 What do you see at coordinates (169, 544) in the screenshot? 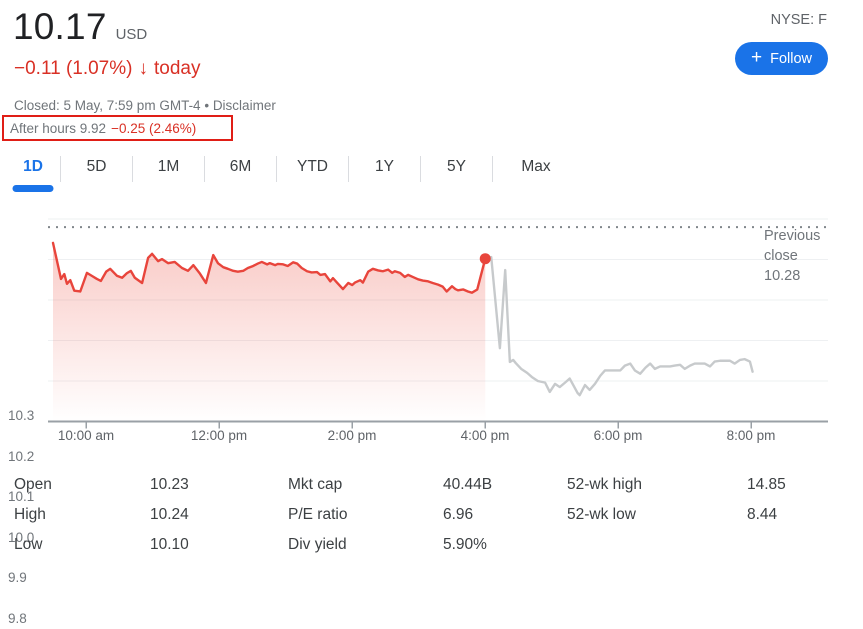
I see `stat-value: 10.10` at bounding box center [169, 544].